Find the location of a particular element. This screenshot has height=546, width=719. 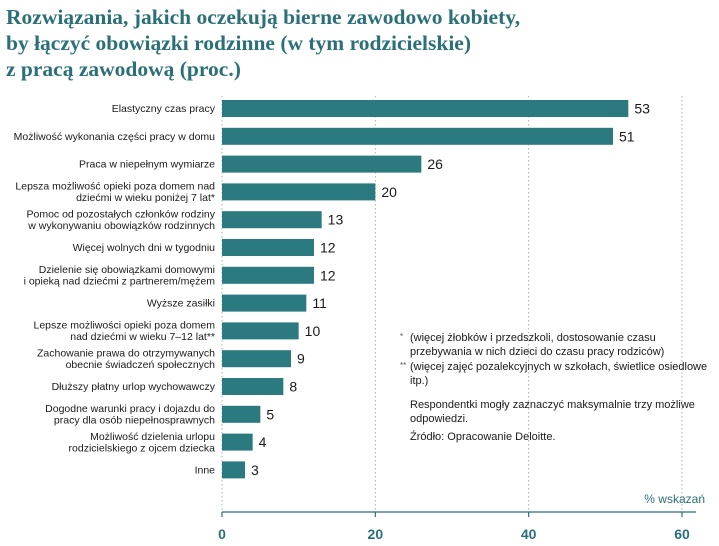

value-label: 9 is located at coordinates (301, 359).